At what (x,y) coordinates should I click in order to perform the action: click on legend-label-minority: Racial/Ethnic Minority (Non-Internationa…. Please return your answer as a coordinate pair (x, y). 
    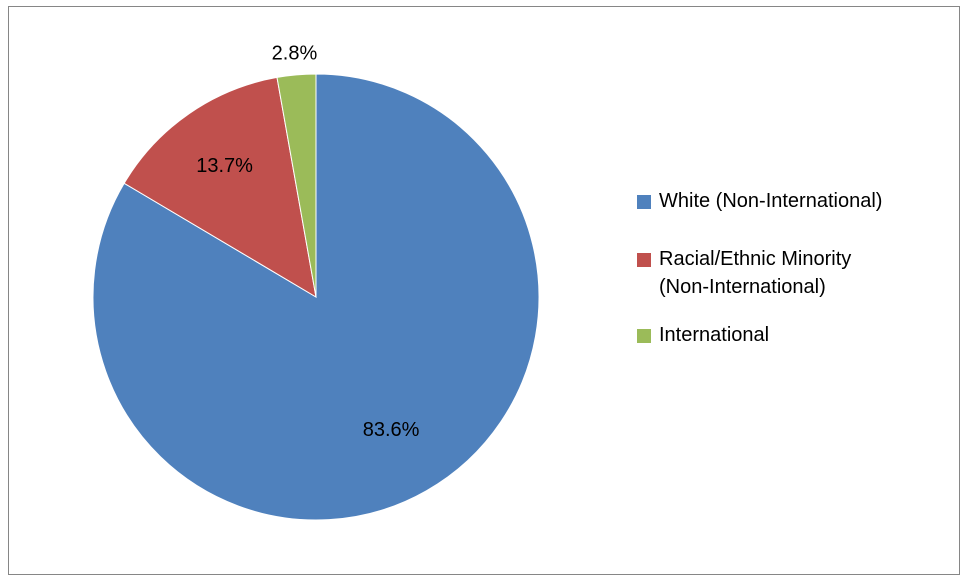
    Looking at the image, I should click on (755, 273).